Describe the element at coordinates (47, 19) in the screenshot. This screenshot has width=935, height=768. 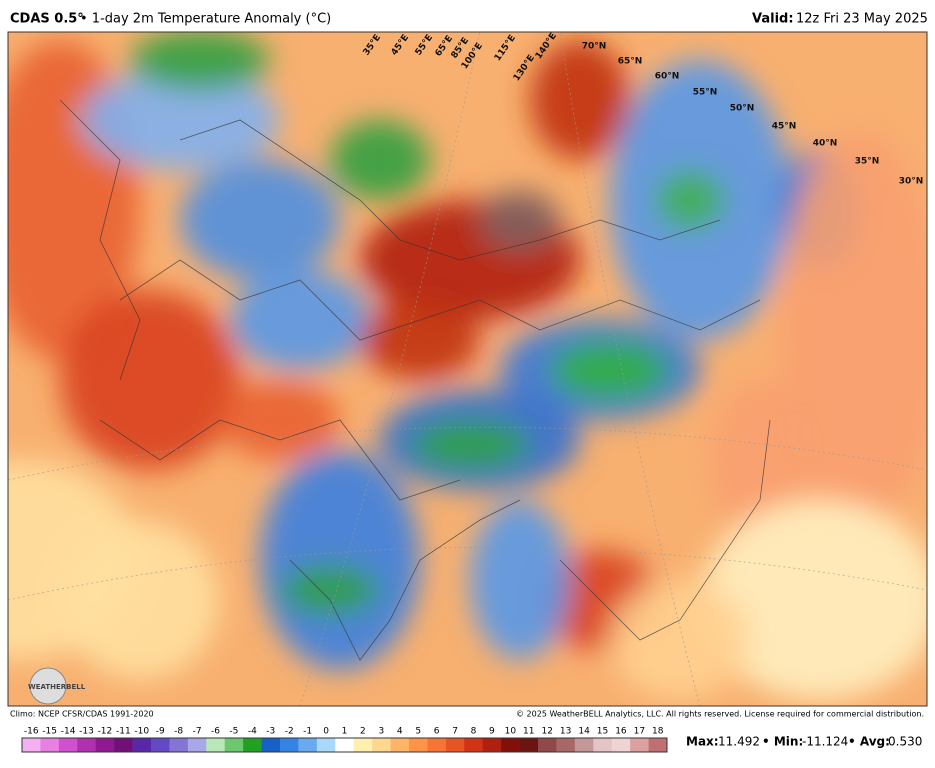
I see `product: CDAS 0.5°` at that location.